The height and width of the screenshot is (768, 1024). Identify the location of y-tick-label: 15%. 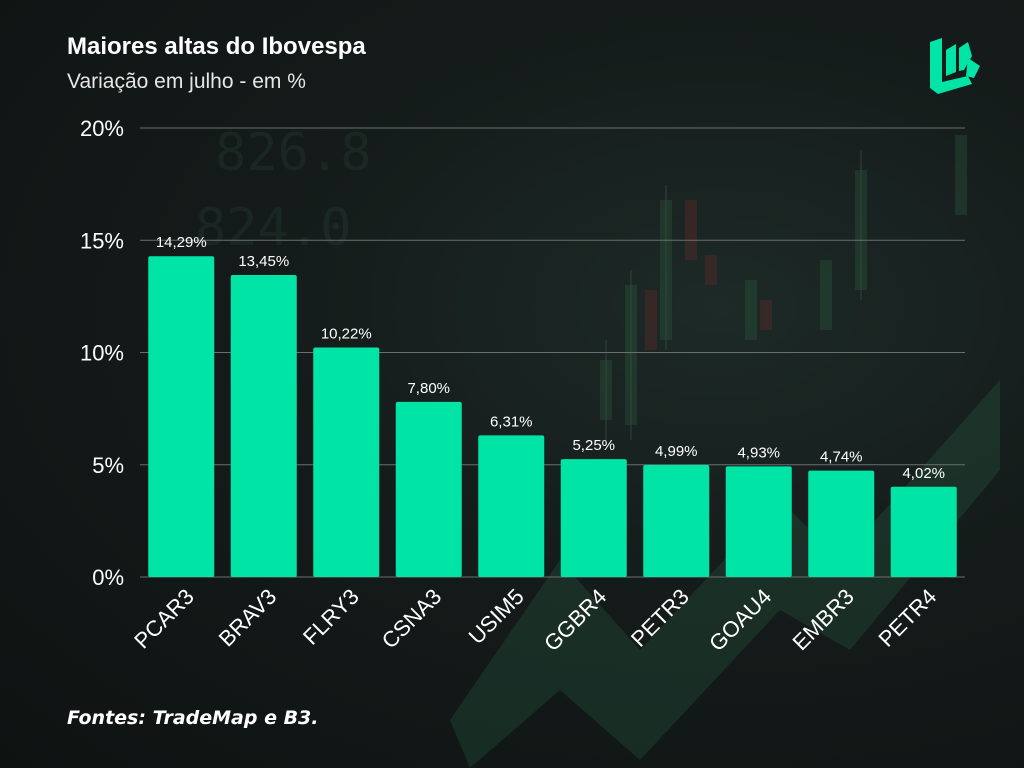
(102, 240).